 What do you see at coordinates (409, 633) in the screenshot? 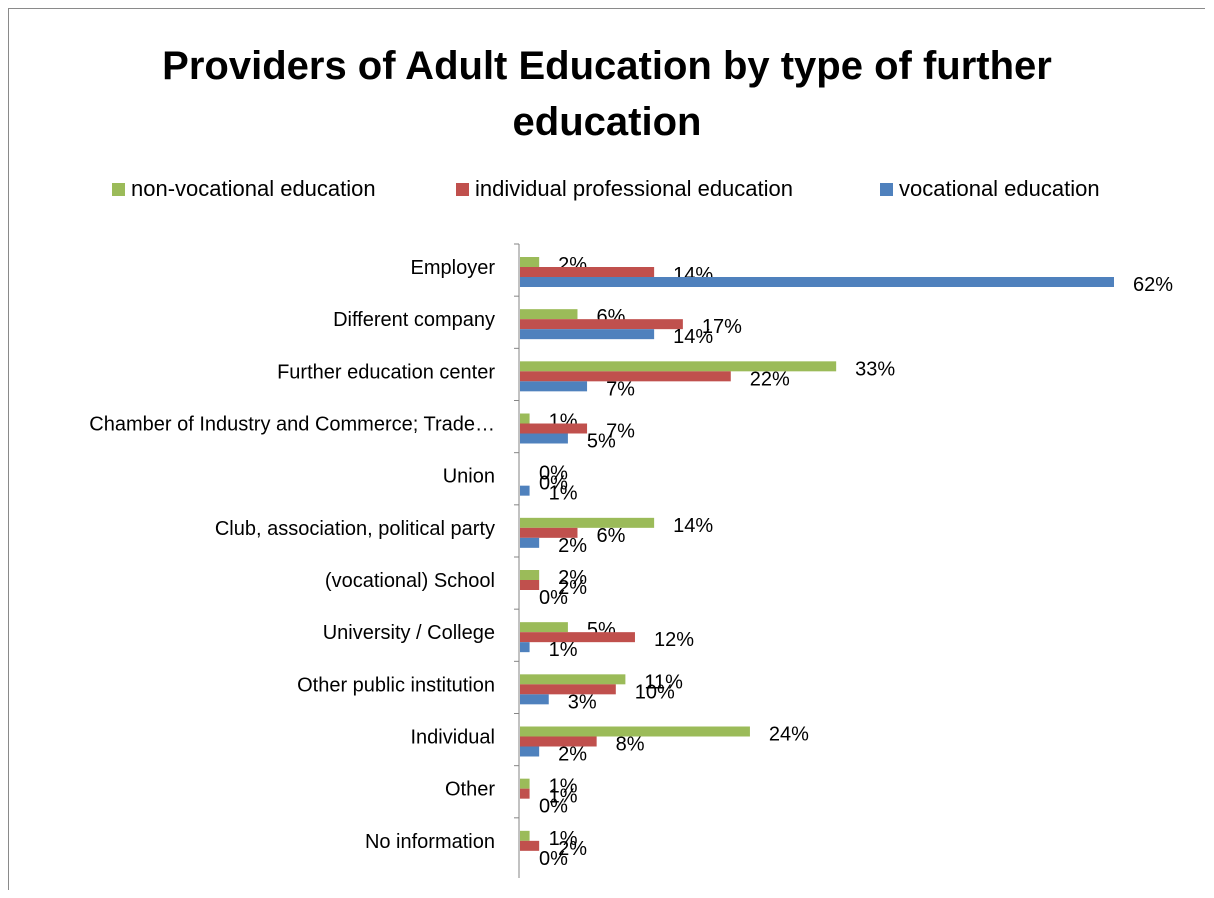
I see `category-label: University / College` at bounding box center [409, 633].